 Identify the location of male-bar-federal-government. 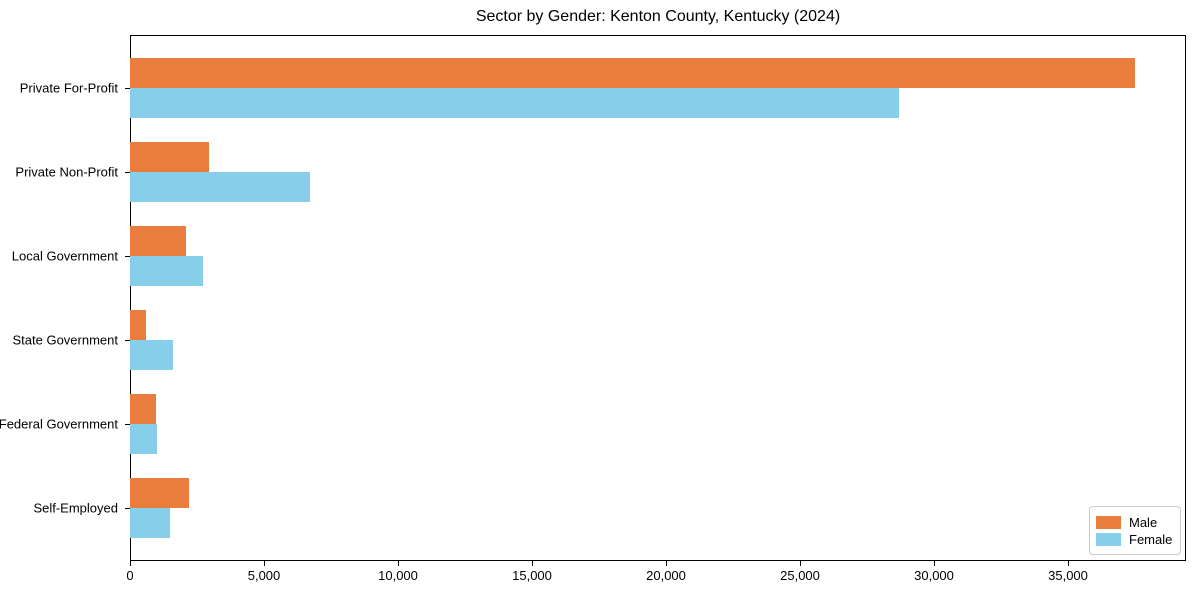
(143, 409).